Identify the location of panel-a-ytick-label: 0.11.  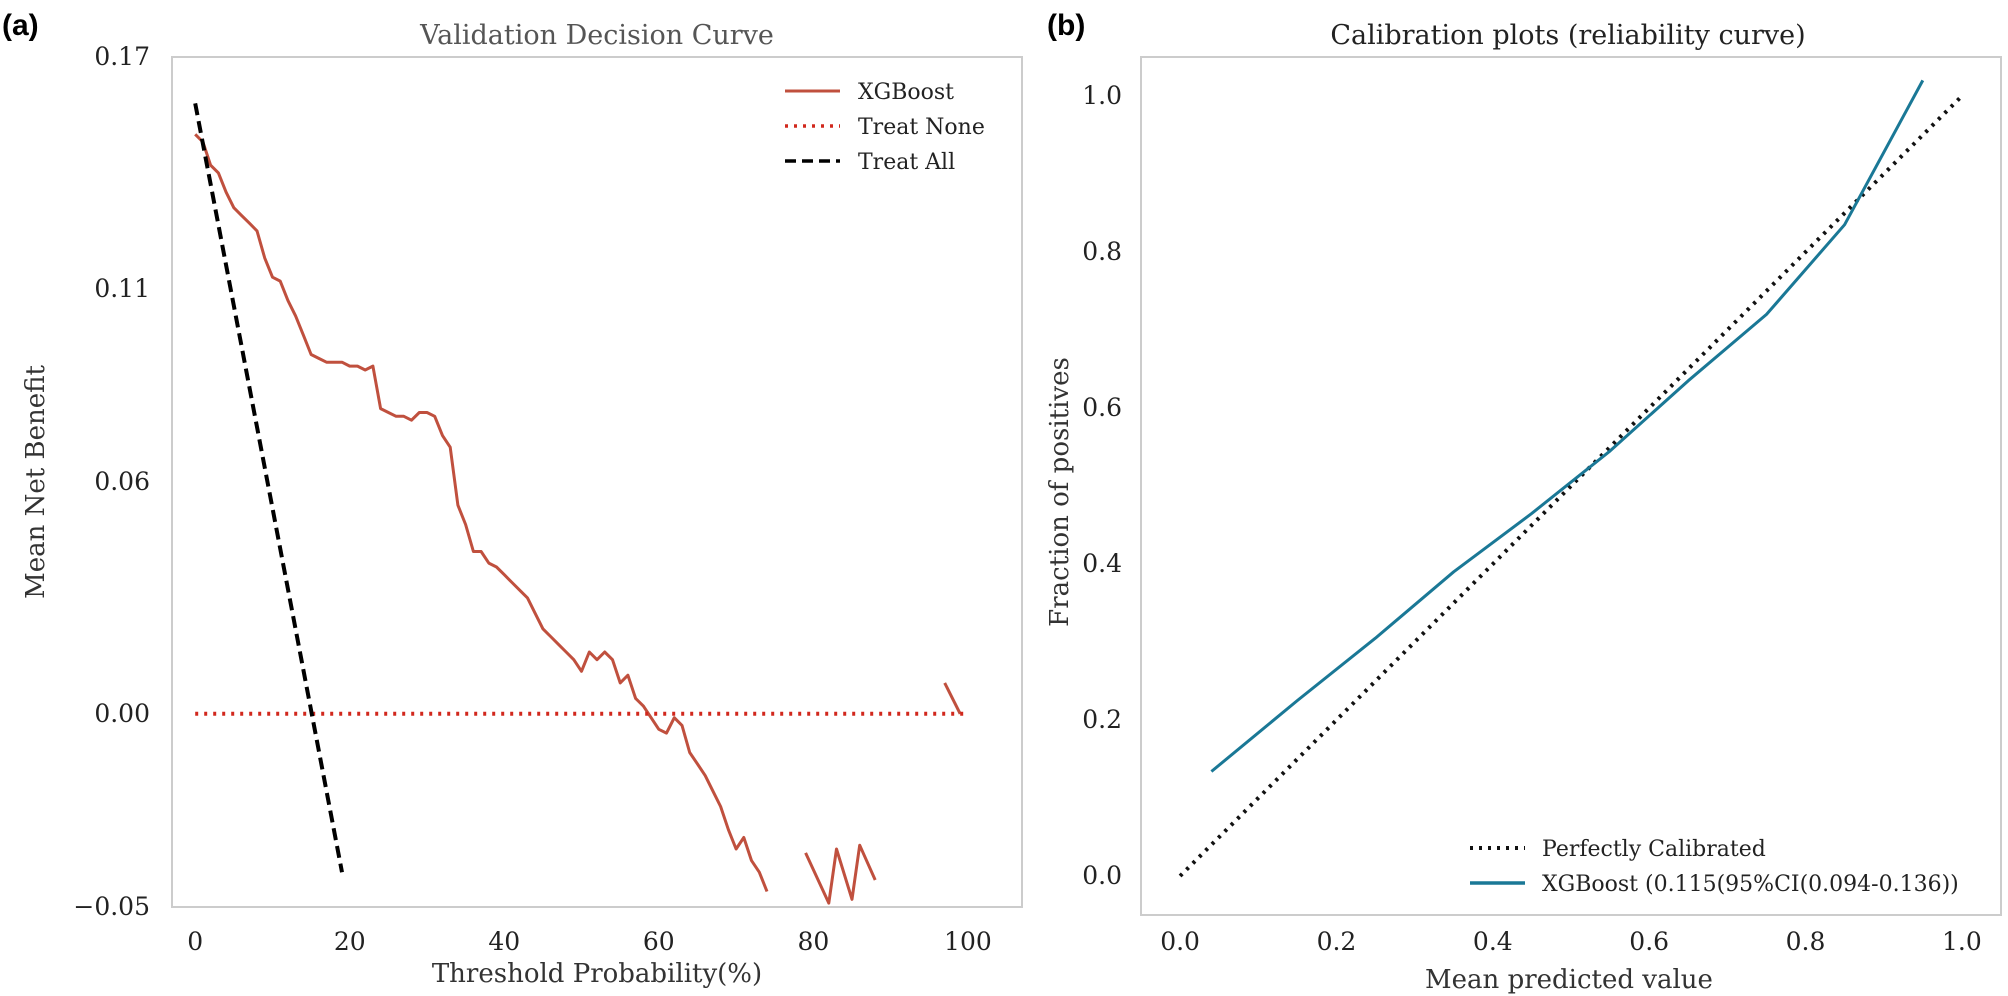
(122, 288).